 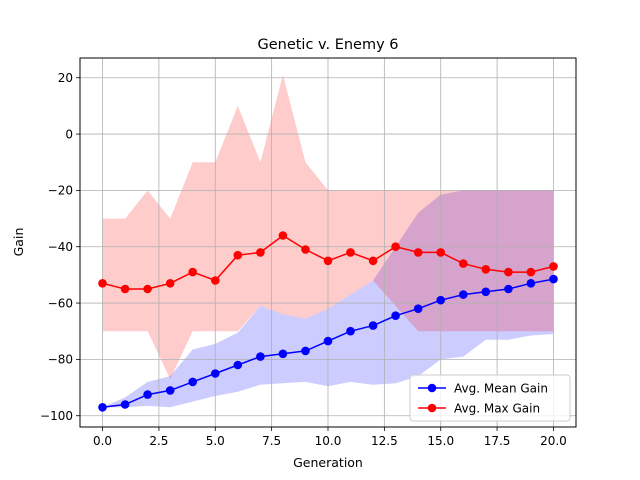 I want to click on y-tick-label: −20, so click(x=60, y=191).